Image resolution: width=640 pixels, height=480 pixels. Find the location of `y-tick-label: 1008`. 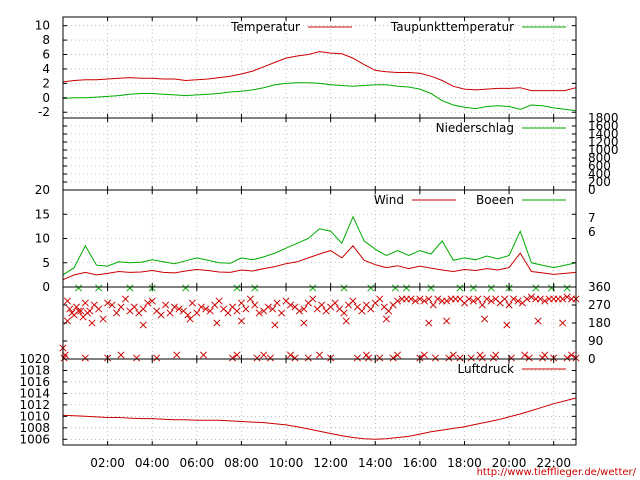

y-tick-label: 1008 is located at coordinates (34, 428).